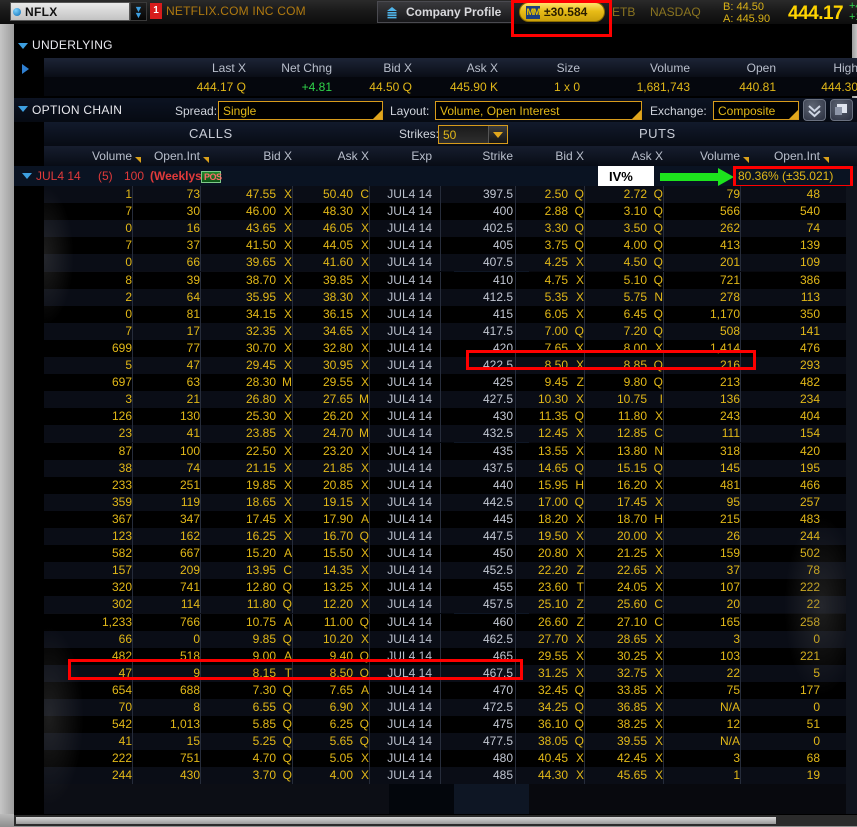 The width and height of the screenshot is (857, 827). I want to click on underlying-section-header: UNDERLYING, so click(433, 46).